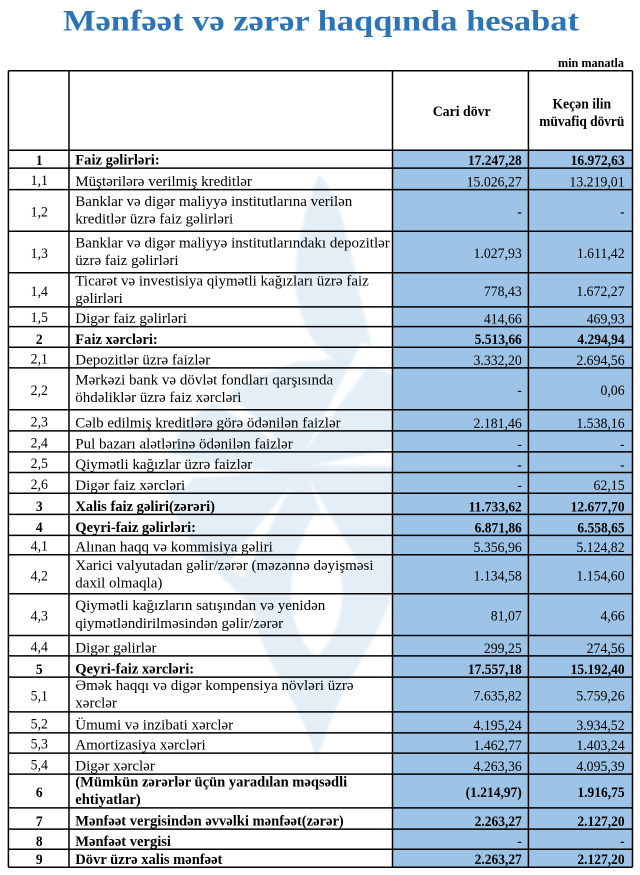  Describe the element at coordinates (600, 340) in the screenshot. I see `svg-text: 4.294,94` at that location.